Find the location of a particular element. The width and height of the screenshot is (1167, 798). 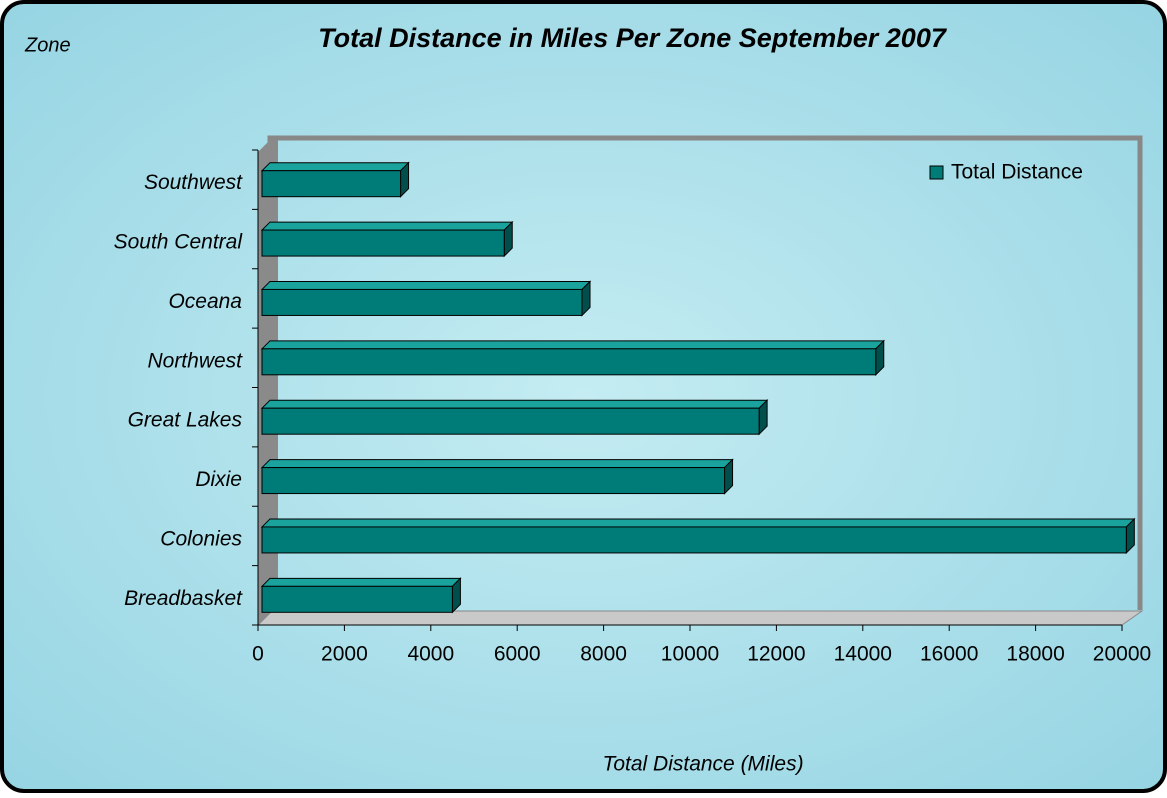

x-tick-label: 2000 is located at coordinates (344, 654).